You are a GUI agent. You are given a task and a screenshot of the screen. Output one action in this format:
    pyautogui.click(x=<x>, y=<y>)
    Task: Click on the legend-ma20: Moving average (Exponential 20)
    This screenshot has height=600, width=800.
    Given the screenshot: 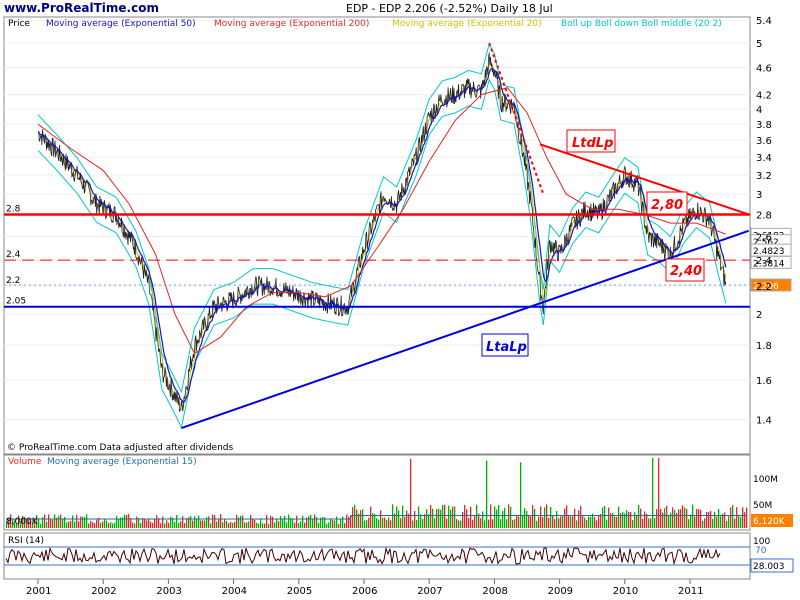 What is the action you would take?
    pyautogui.click(x=467, y=24)
    